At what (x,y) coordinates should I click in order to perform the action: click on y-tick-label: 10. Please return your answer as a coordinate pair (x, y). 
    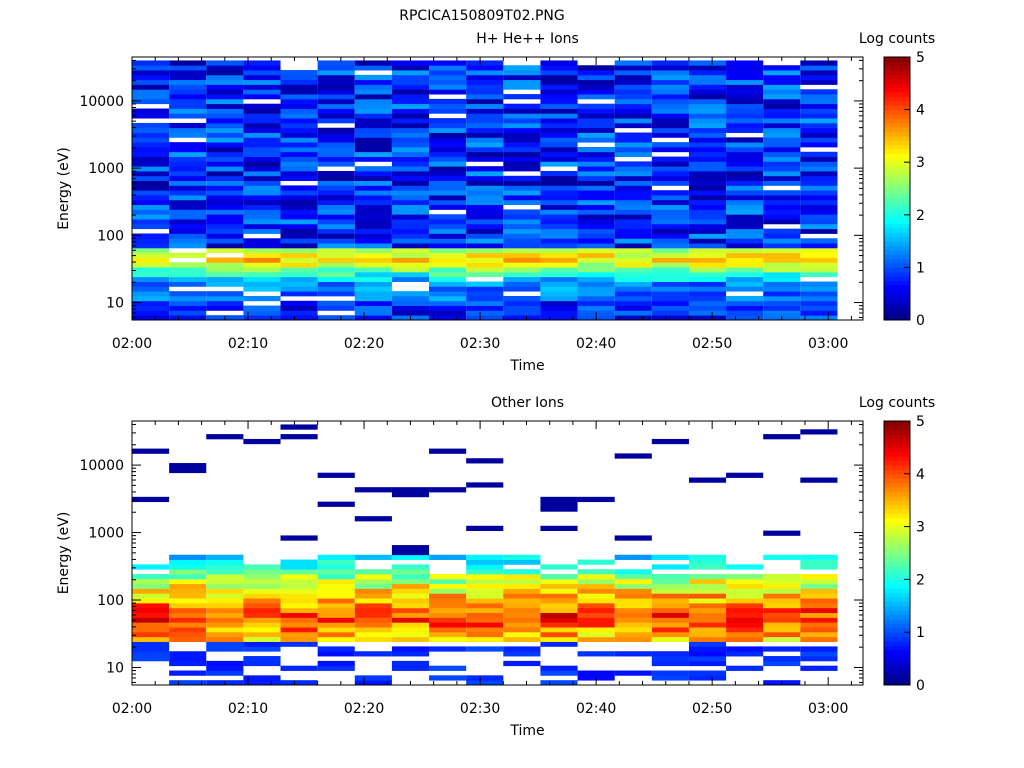
    Looking at the image, I should click on (115, 668).